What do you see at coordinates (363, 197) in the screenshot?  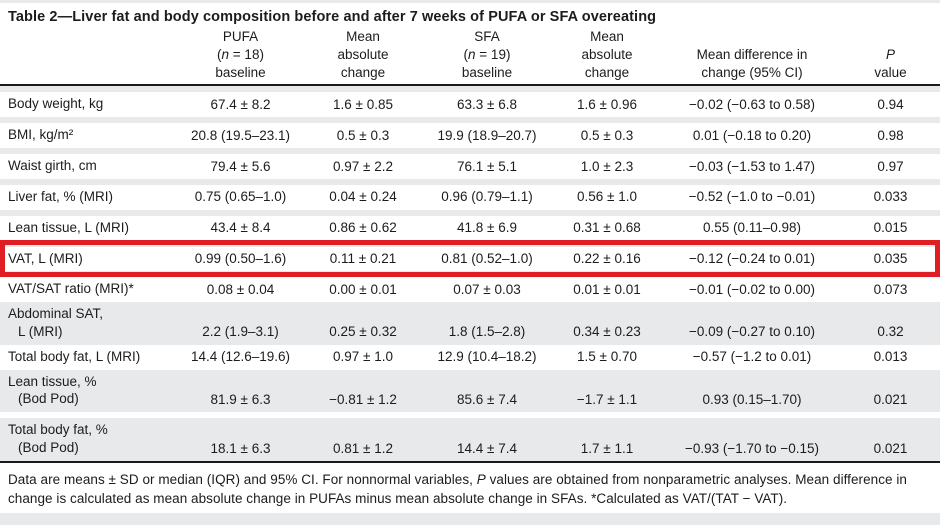 I see `cell-pufa-mean-change: 0.04 ± 0.24` at bounding box center [363, 197].